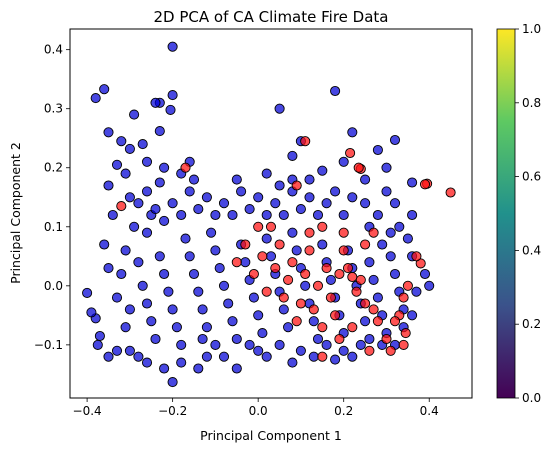  What do you see at coordinates (53, 227) in the screenshot?
I see `y-tick-label: 0.1` at bounding box center [53, 227].